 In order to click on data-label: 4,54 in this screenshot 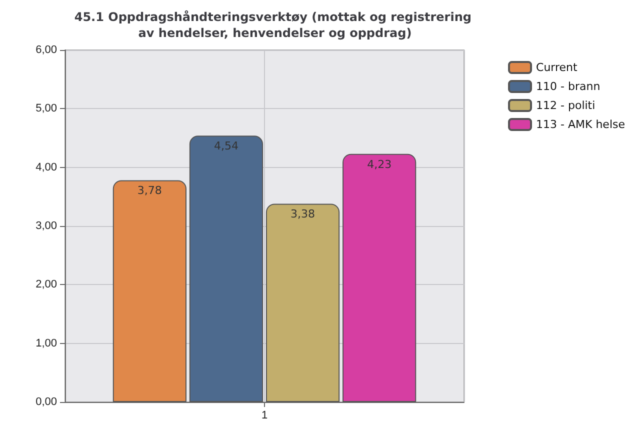, I will do `click(226, 146)`.